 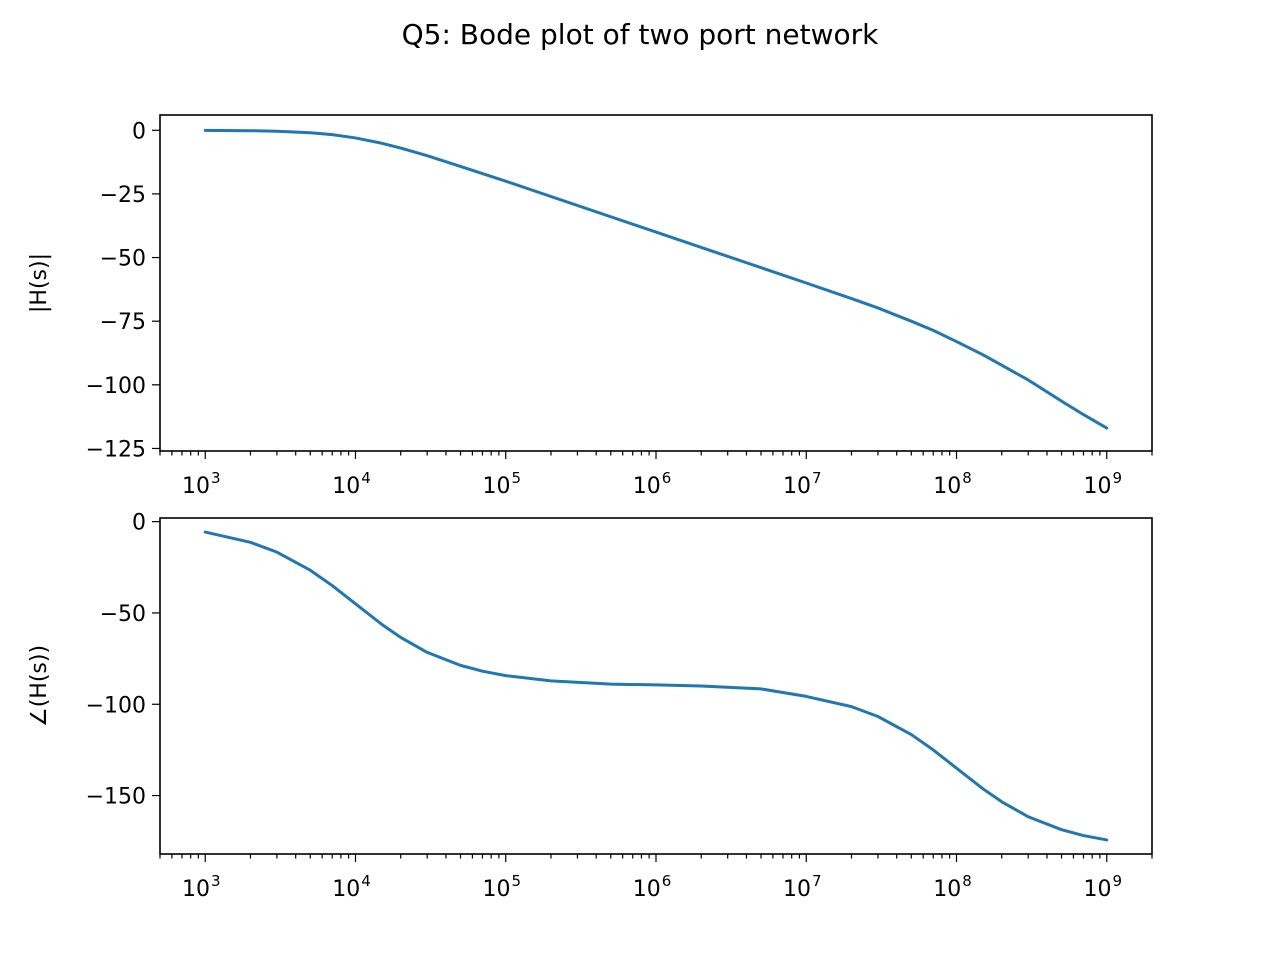 What do you see at coordinates (641, 34) in the screenshot?
I see `figure-title: Q5: Bode plot of two port network` at bounding box center [641, 34].